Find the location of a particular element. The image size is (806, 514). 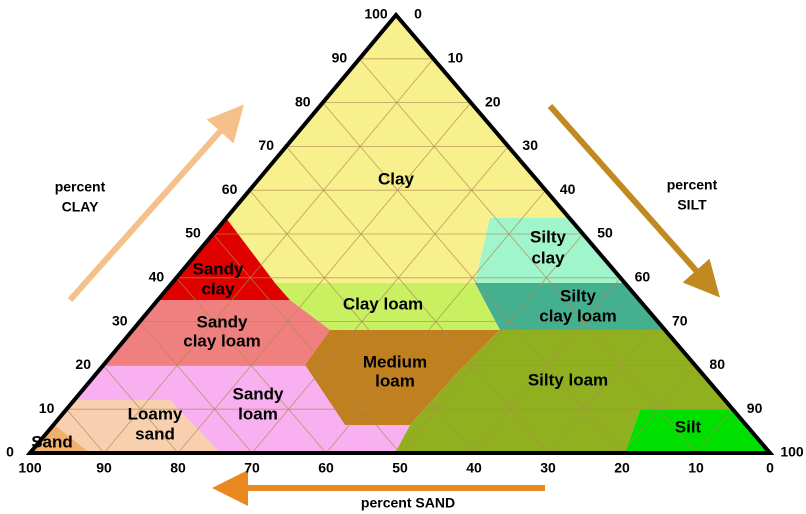

clay-tick-label: 40 is located at coordinates (157, 277).